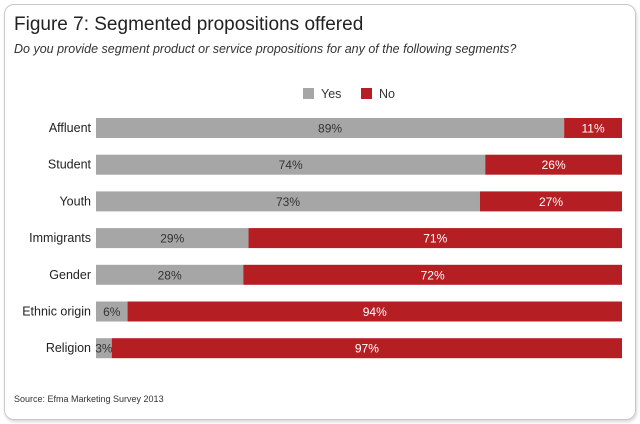 Image resolution: width=640 pixels, height=424 pixels. I want to click on bar-yes-immigrants, so click(172, 238).